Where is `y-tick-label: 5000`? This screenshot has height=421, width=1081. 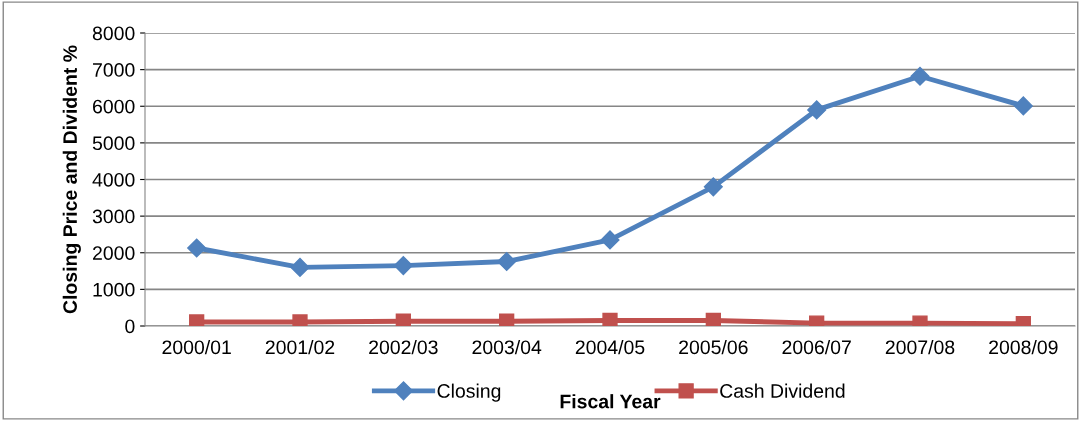
y-tick-label: 5000 is located at coordinates (113, 143).